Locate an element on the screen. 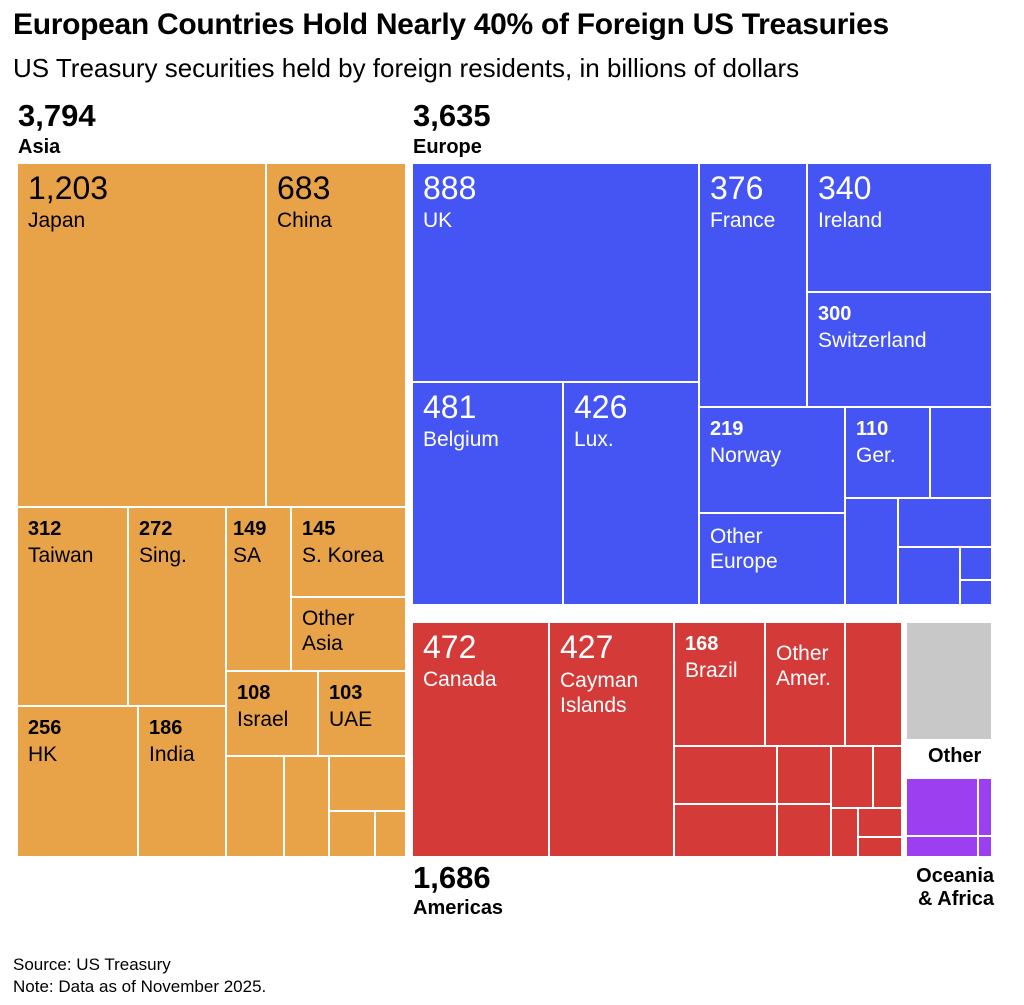 This screenshot has height=1005, width=1024. tile-value: 340 is located at coordinates (845, 188).